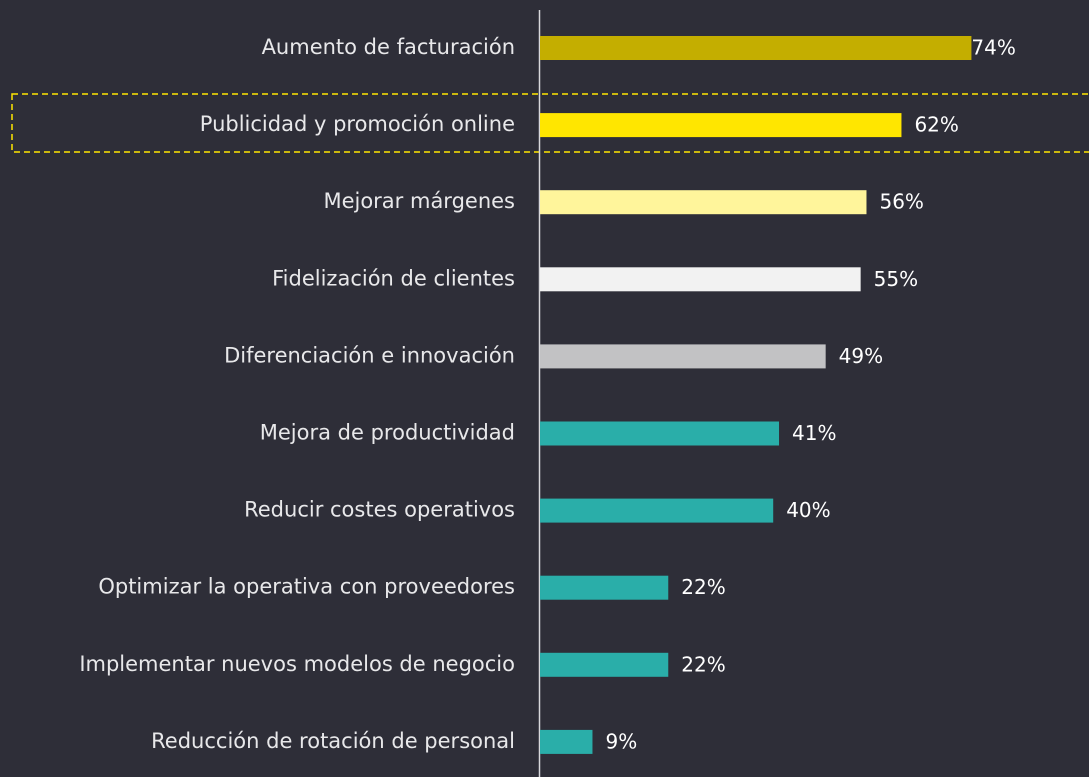 This screenshot has height=777, width=1089. I want to click on category-label: Reducir costes operativos, so click(379, 510).